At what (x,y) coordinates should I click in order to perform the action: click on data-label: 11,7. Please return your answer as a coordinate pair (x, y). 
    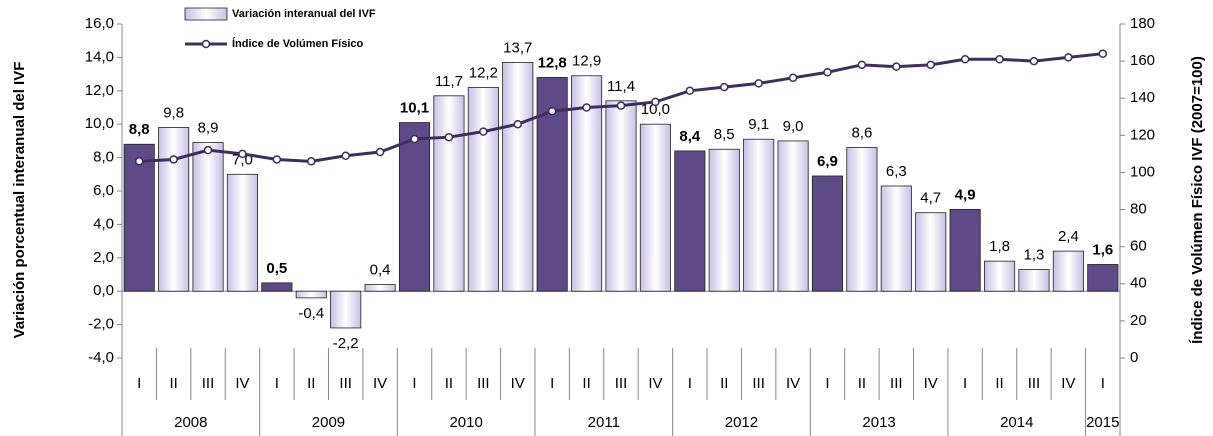
    Looking at the image, I should click on (449, 81).